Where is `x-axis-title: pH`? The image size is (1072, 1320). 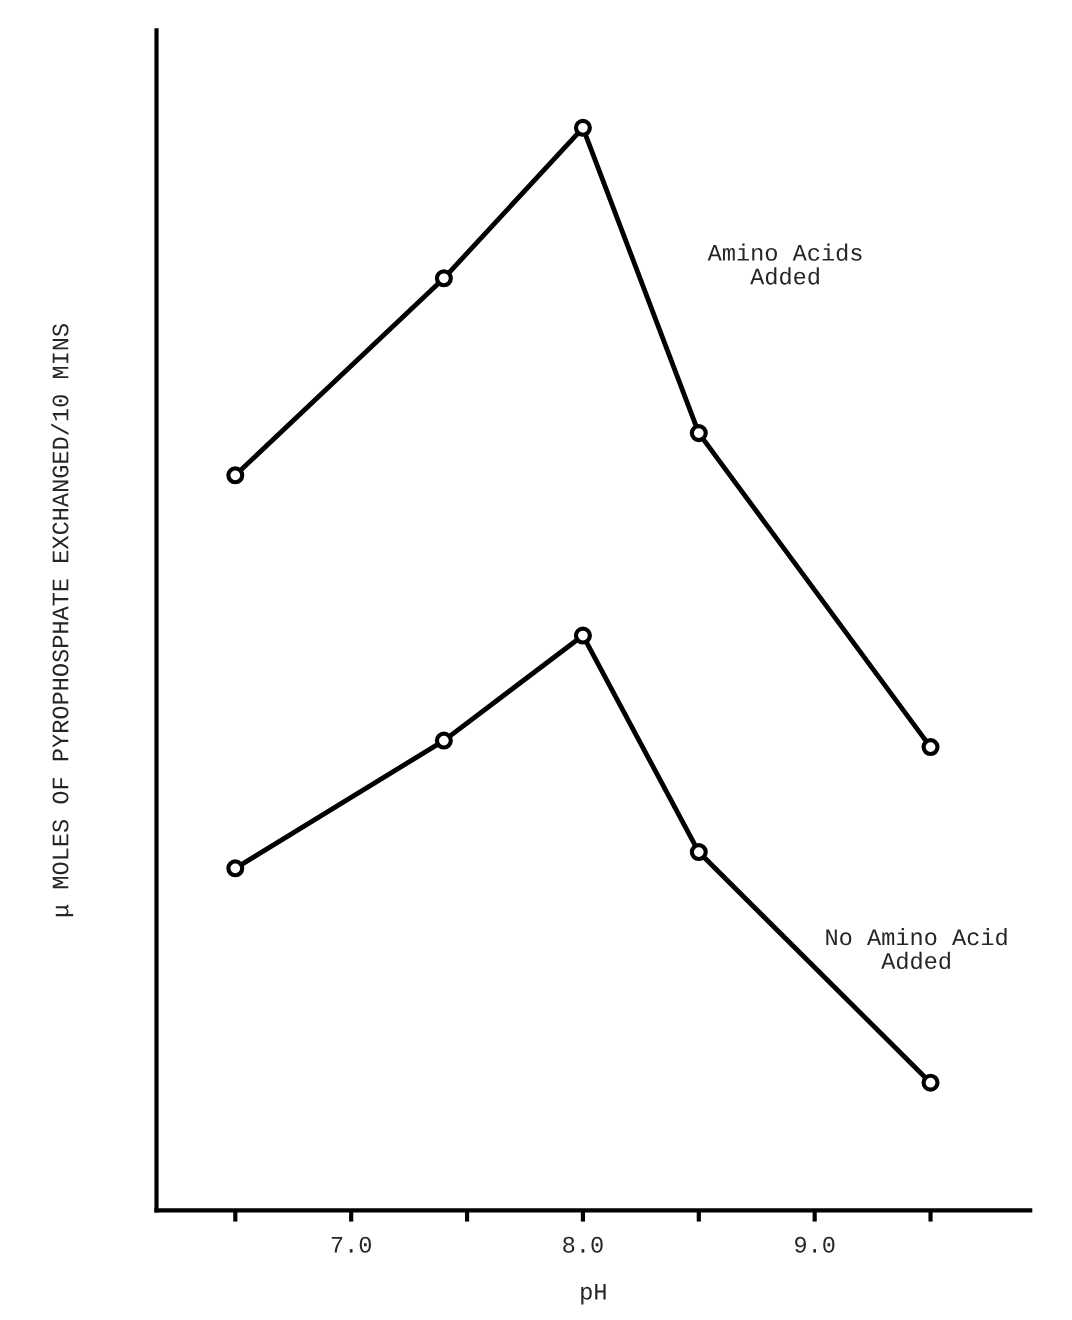 x-axis-title: pH is located at coordinates (593, 1294).